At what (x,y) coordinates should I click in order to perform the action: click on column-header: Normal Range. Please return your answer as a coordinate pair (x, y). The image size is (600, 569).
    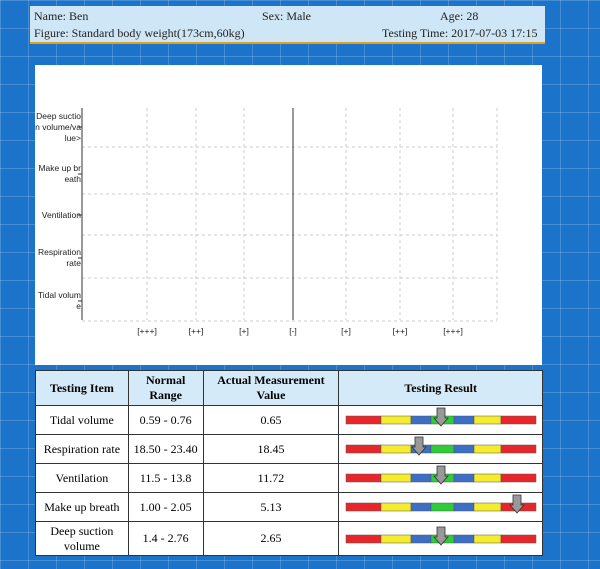
    Looking at the image, I should click on (165, 388).